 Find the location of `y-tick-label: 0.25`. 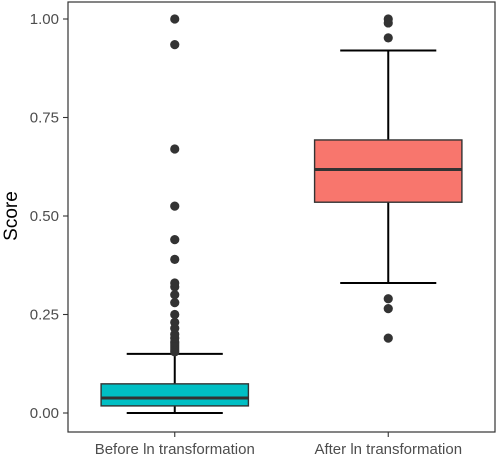

y-tick-label: 0.25 is located at coordinates (44, 315).